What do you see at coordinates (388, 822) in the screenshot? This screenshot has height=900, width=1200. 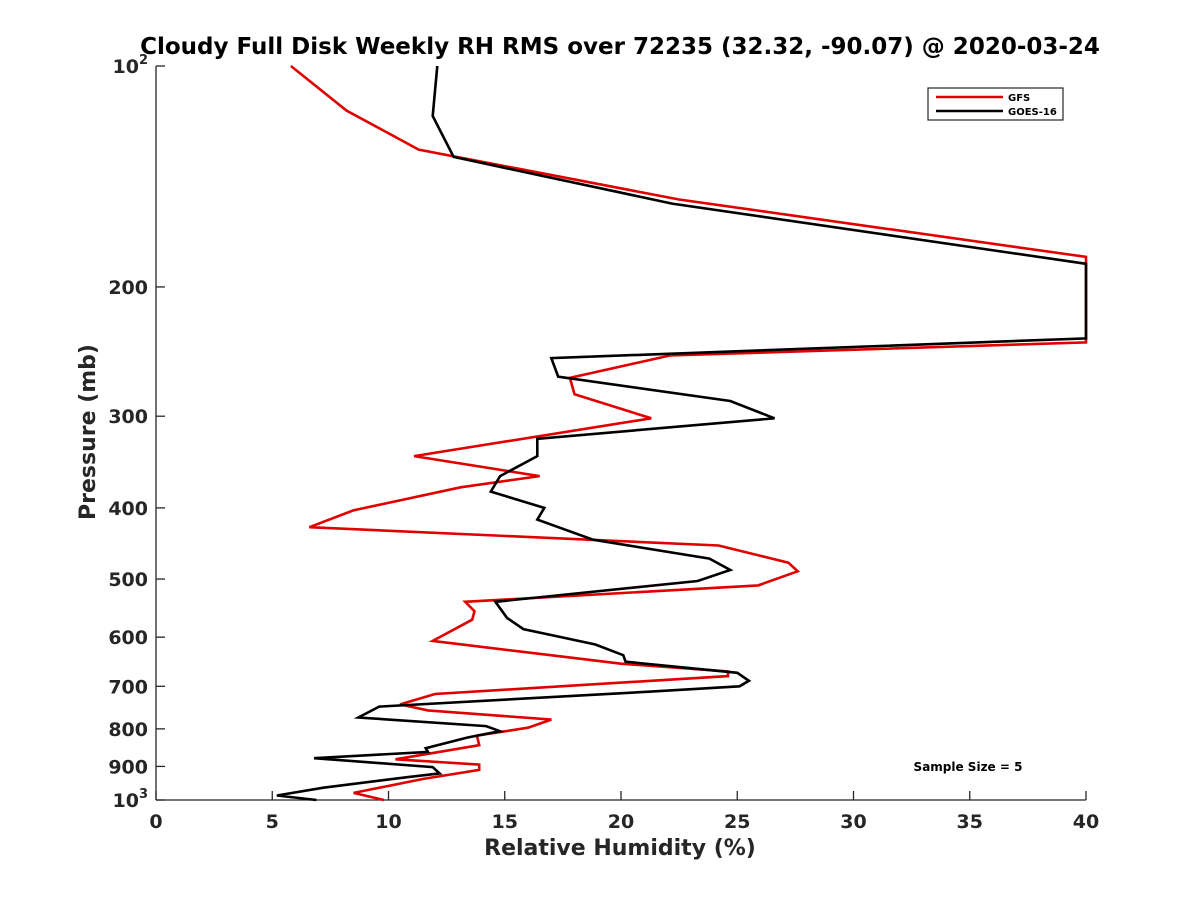 I see `x-tick-label: 10` at bounding box center [388, 822].